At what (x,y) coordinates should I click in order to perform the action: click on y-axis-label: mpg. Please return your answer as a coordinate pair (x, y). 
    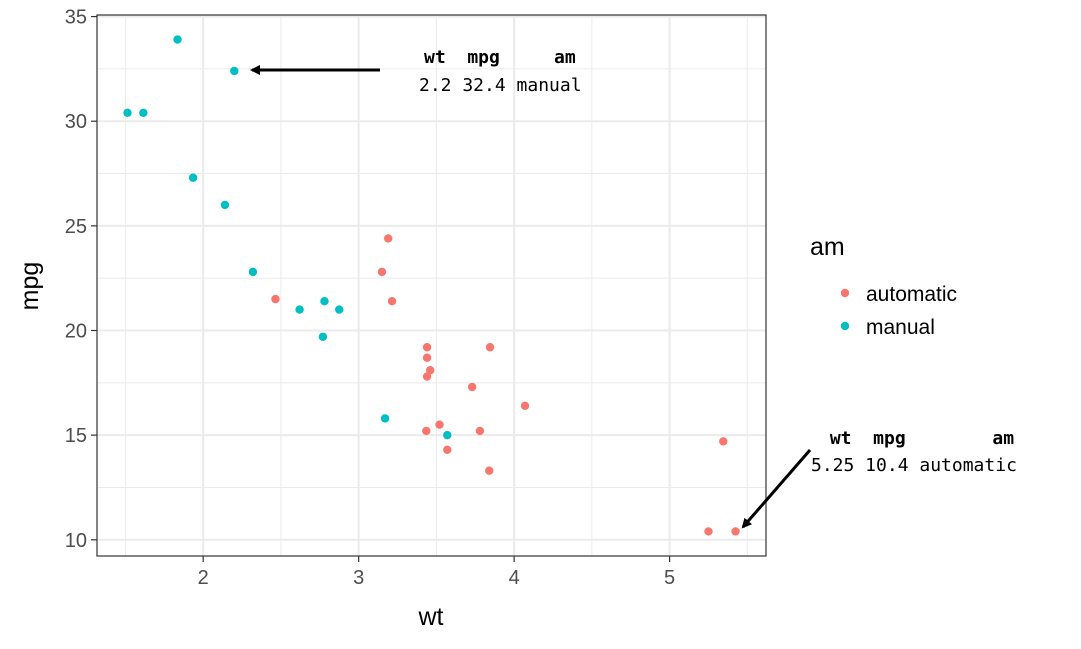
    Looking at the image, I should click on (30, 286).